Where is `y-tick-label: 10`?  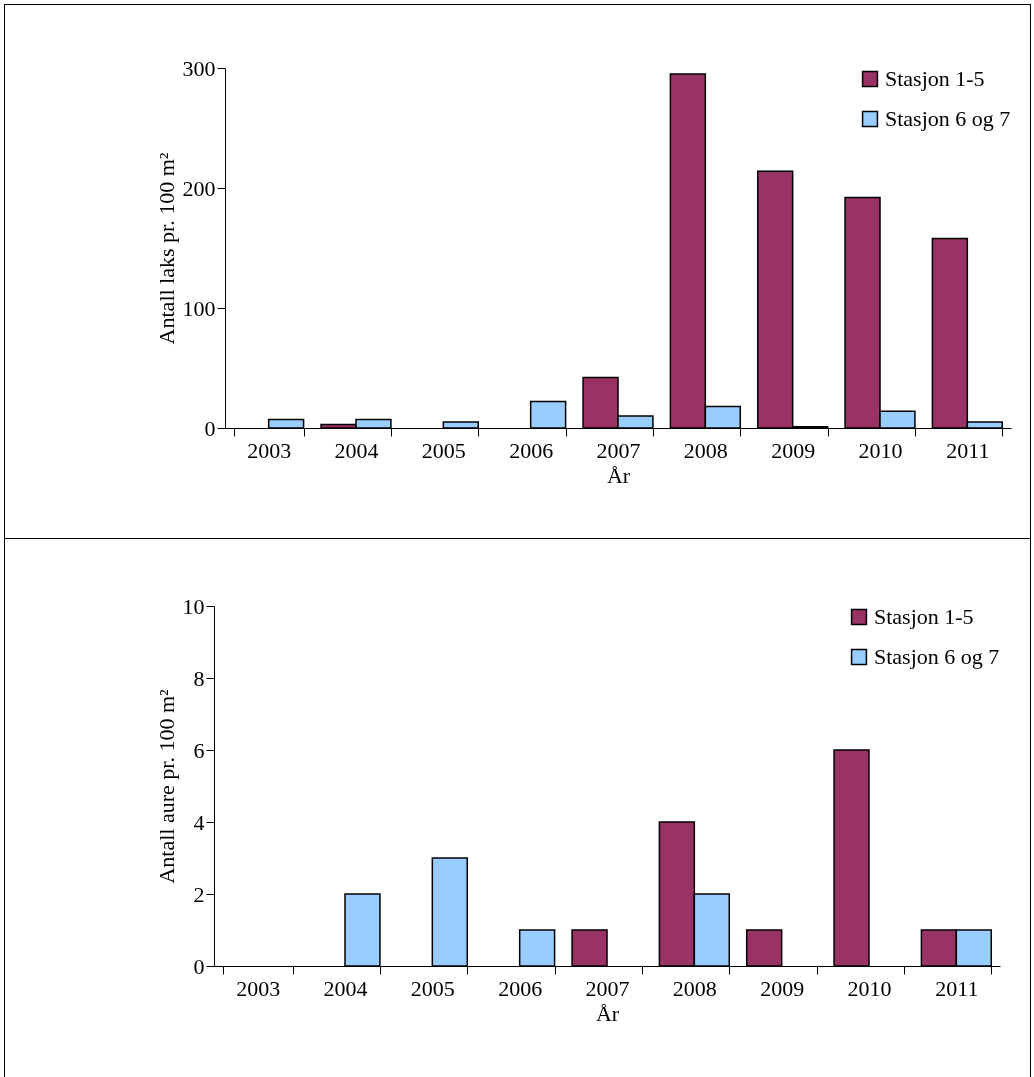 y-tick-label: 10 is located at coordinates (193, 606).